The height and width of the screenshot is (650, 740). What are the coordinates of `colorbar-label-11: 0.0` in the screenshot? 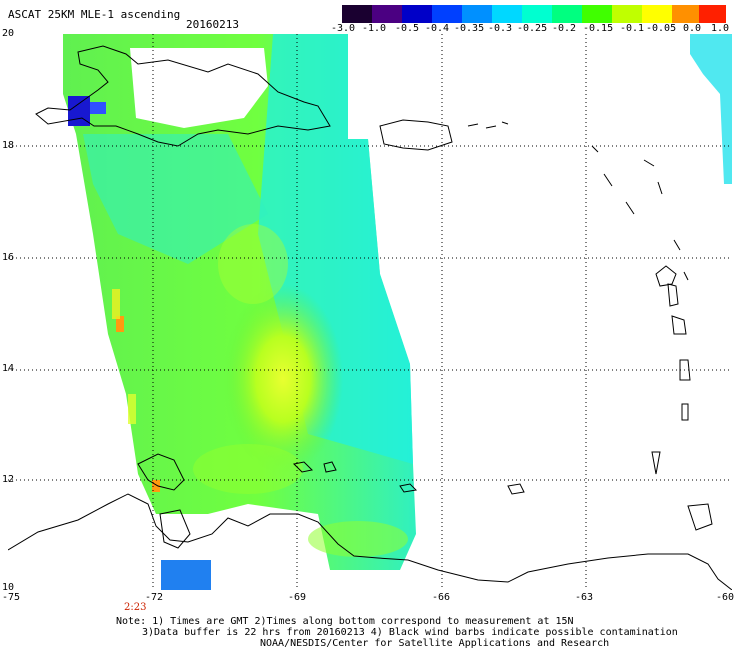 It's located at (692, 28).